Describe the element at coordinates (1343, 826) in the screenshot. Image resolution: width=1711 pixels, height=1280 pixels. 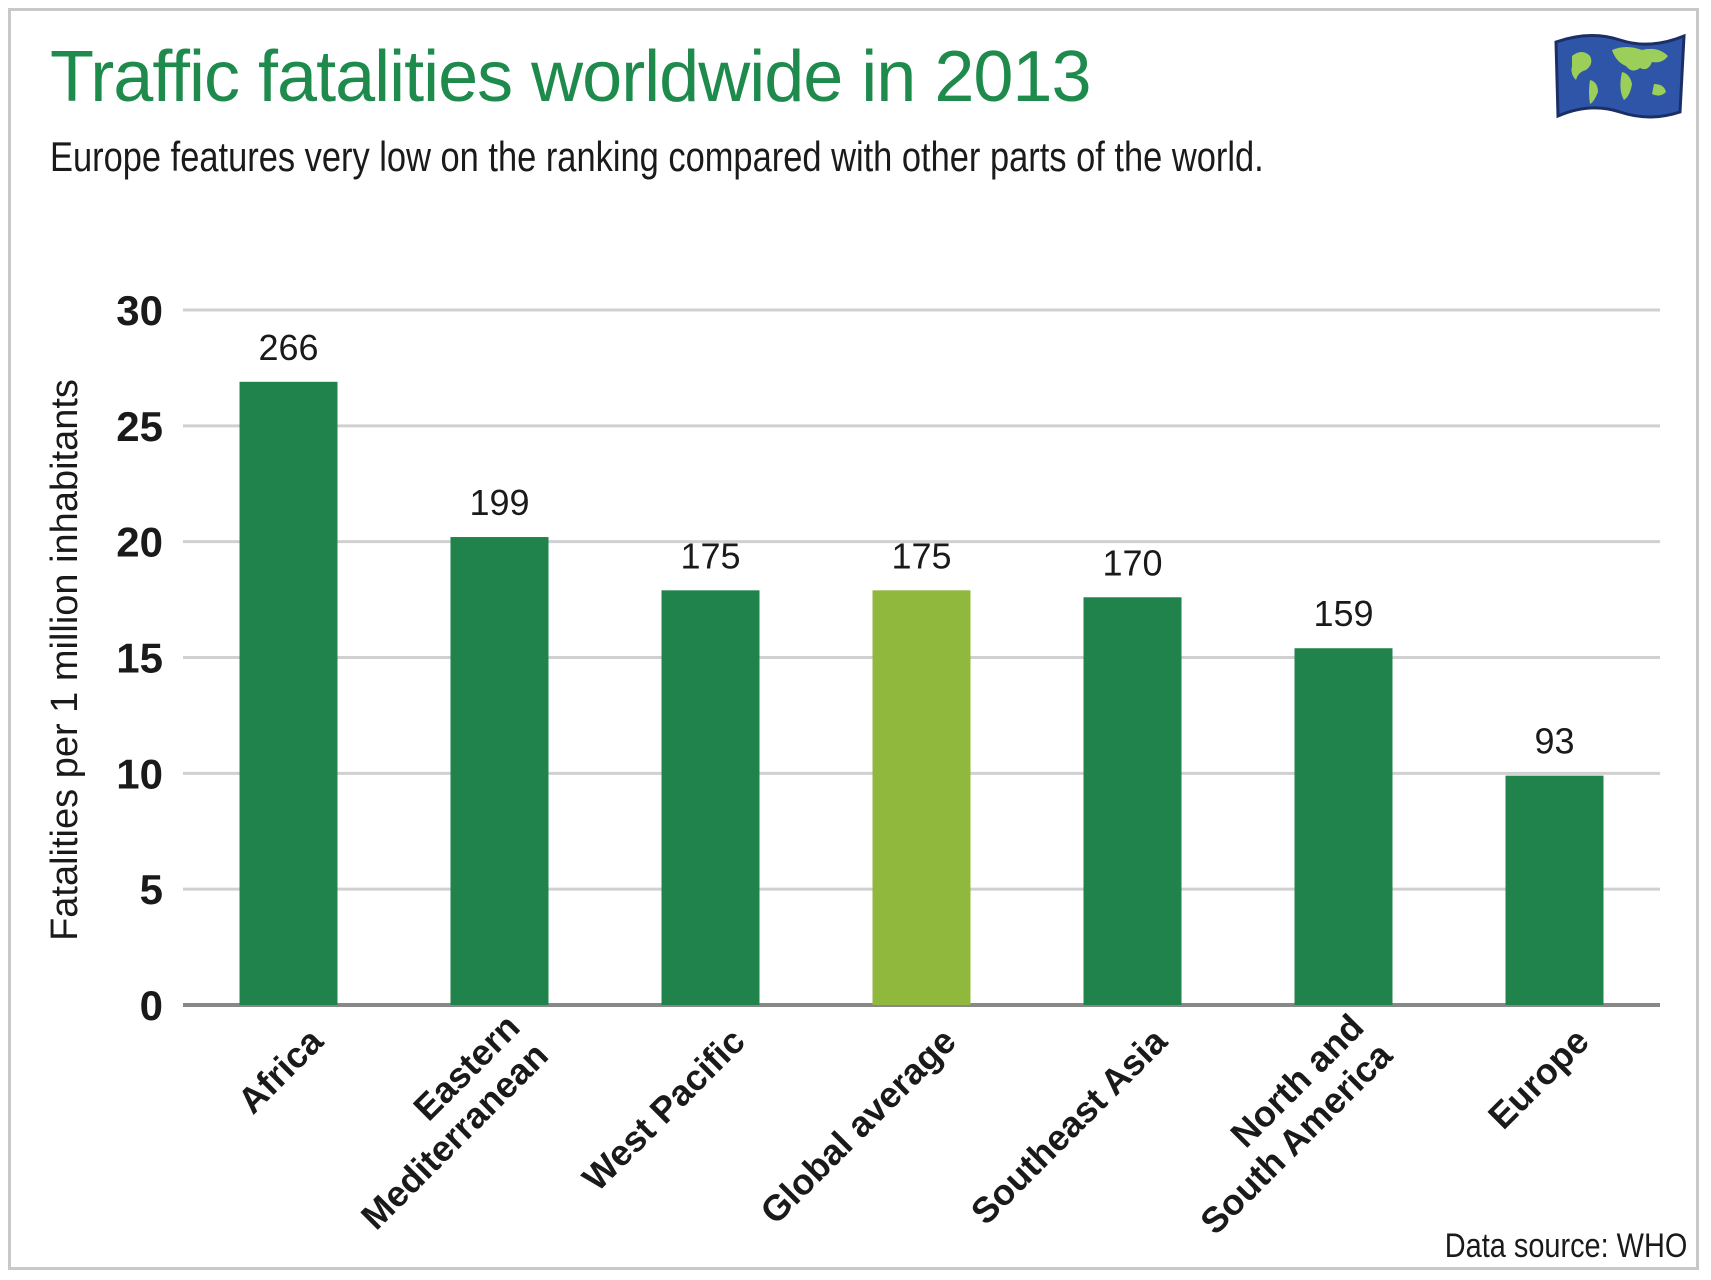
I see `bar-north-and-south-america` at that location.